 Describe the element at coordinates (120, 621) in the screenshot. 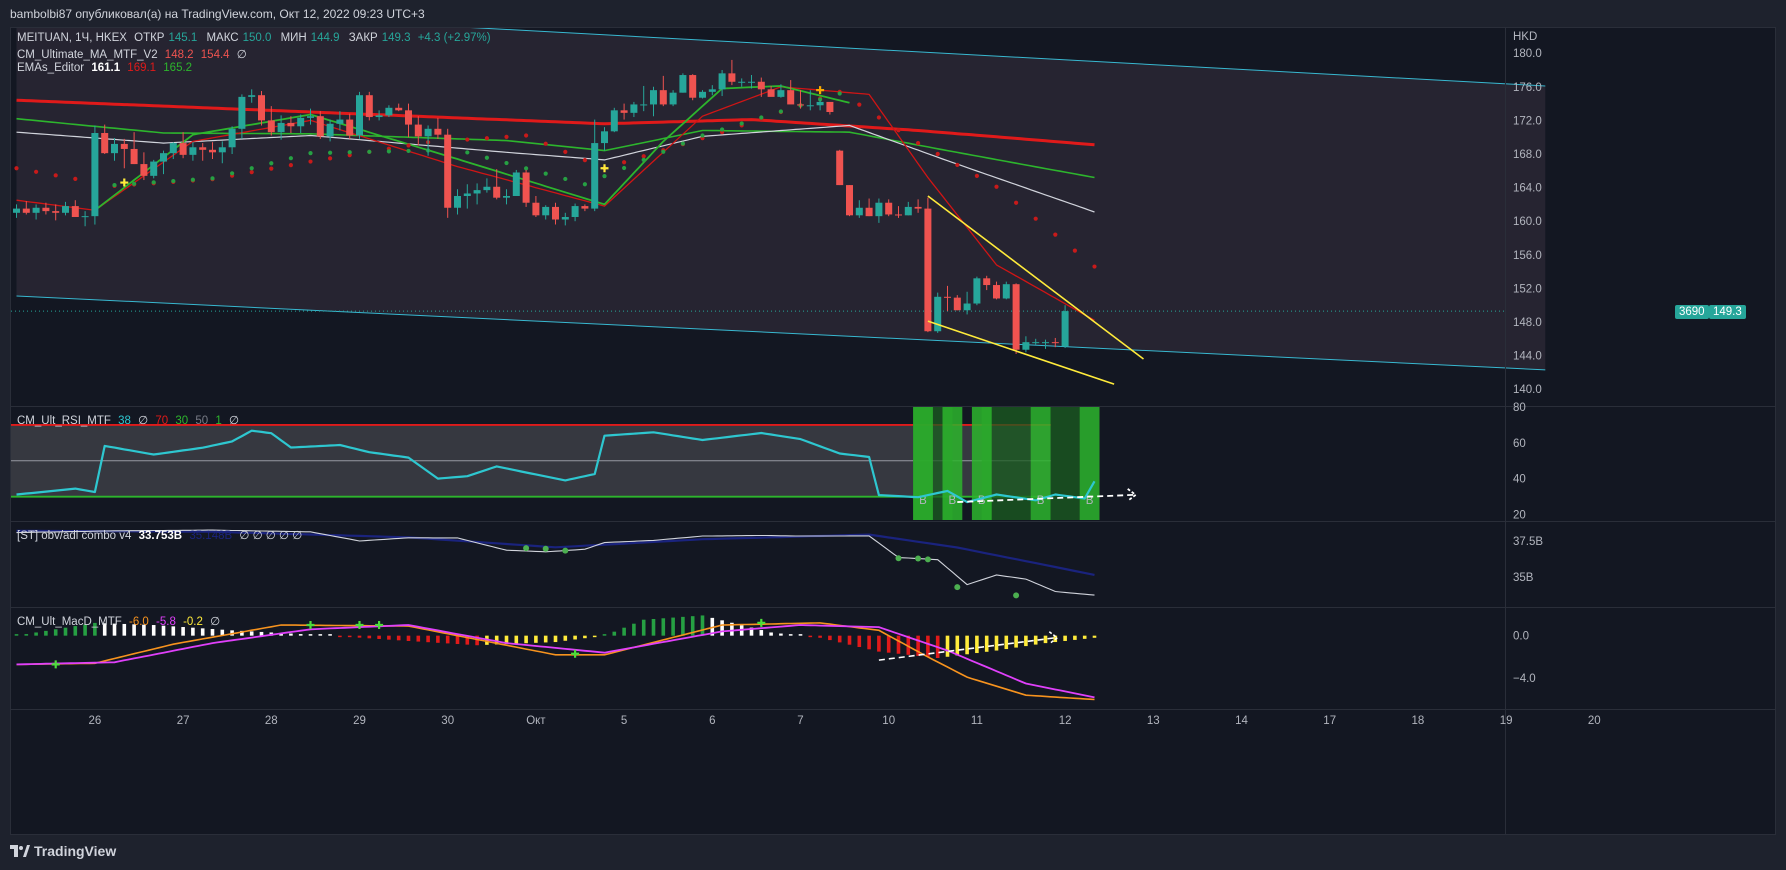

I see `macd-legend: CM_Ult_MacD_MTF -6.0 -5.8 -0.2 ∅` at that location.